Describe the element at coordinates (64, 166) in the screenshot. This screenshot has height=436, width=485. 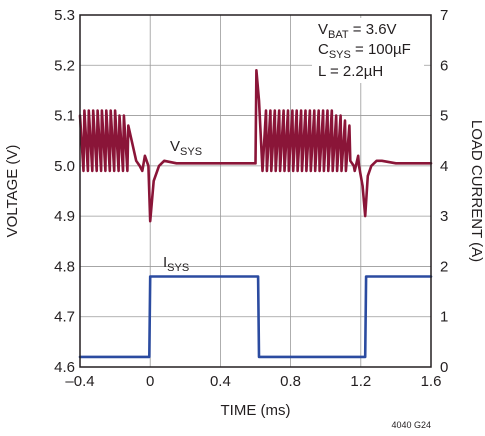
I see `y-left-tick-label: 5.0` at that location.